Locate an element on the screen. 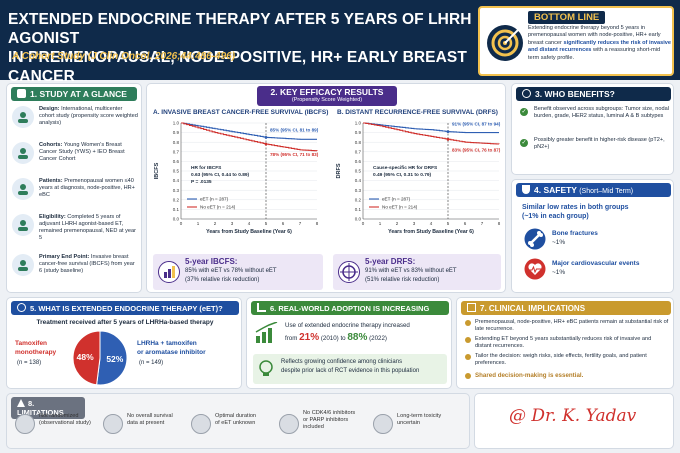 The image size is (680, 453). person-group-icon is located at coordinates (25, 424).